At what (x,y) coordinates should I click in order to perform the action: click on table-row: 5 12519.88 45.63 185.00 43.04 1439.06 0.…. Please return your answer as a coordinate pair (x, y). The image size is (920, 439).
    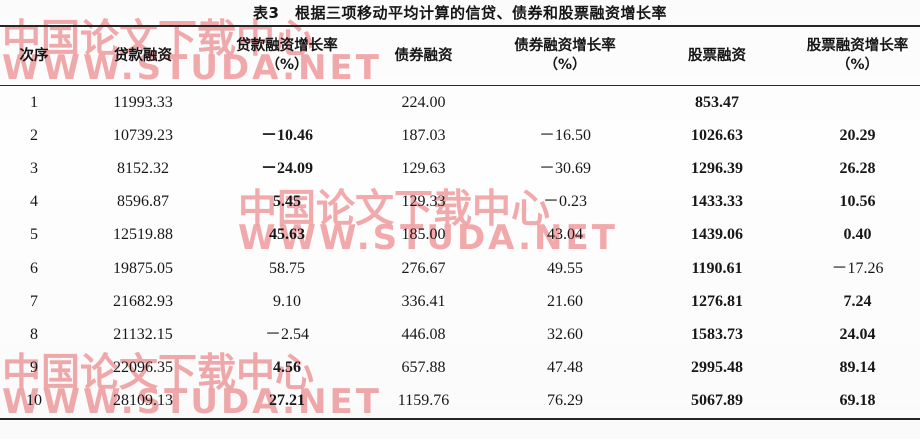
    Looking at the image, I should click on (460, 235).